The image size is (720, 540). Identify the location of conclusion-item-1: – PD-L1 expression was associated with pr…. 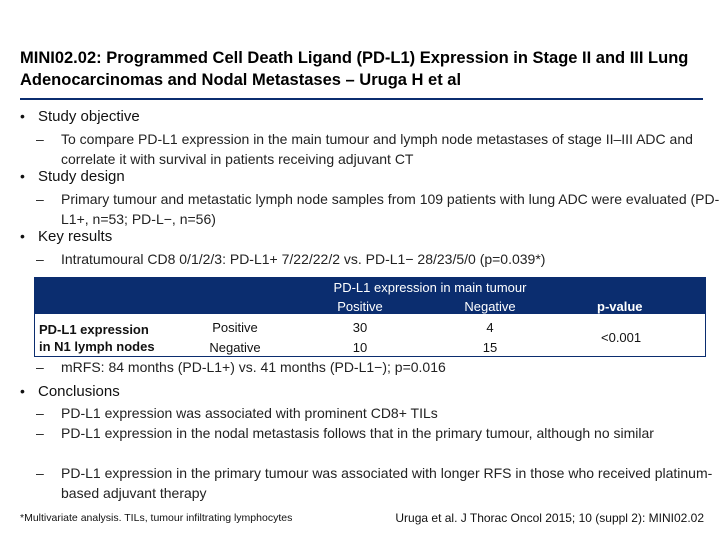
(378, 413).